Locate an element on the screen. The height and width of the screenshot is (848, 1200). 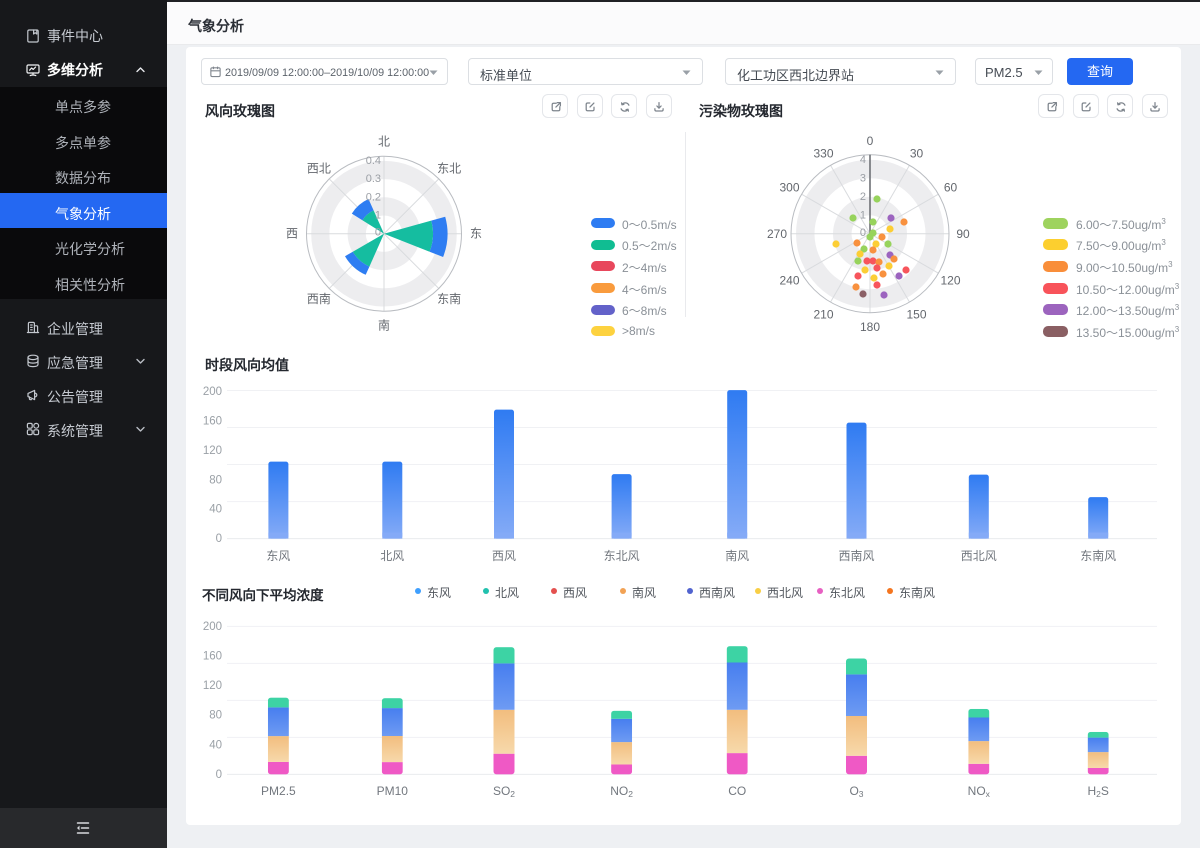
svg-text: 0.2 is located at coordinates (373, 197).